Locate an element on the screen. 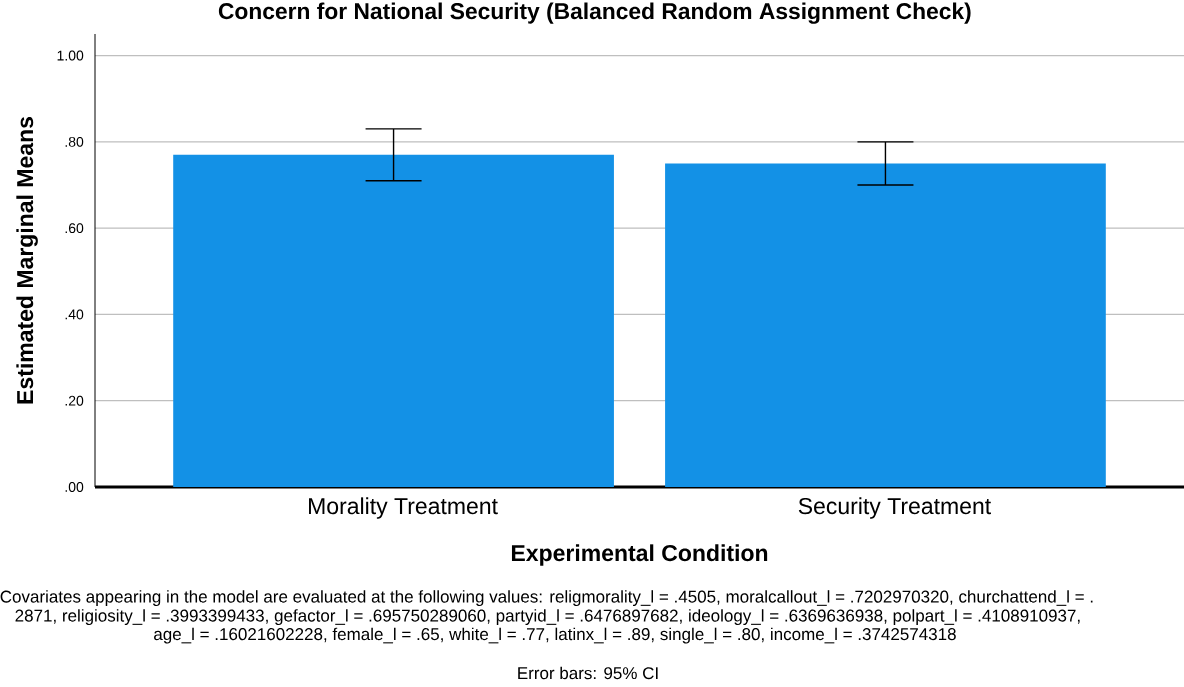  y-tick-label: .80 is located at coordinates (74, 141).